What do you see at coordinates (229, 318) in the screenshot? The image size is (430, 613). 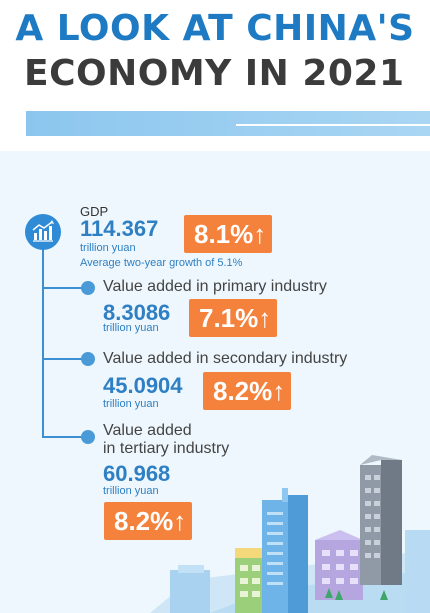 I see `primary-growth: 7.1%` at bounding box center [229, 318].